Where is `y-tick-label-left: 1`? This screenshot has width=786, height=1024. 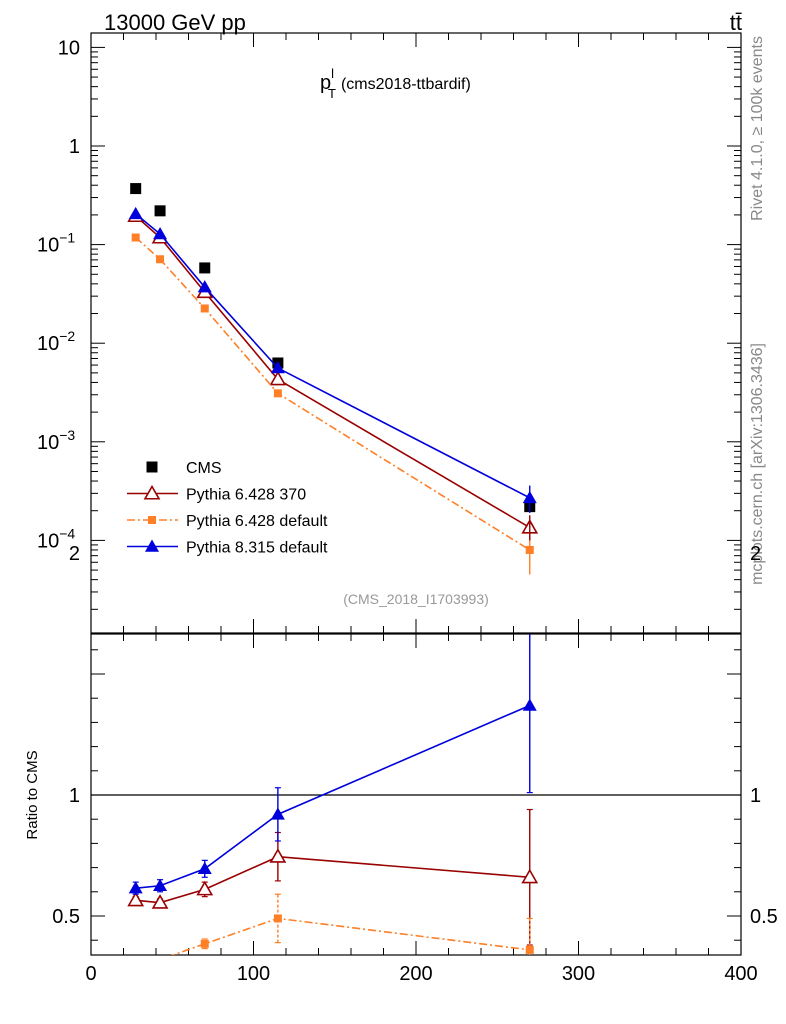 y-tick-label-left: 1 is located at coordinates (74, 796).